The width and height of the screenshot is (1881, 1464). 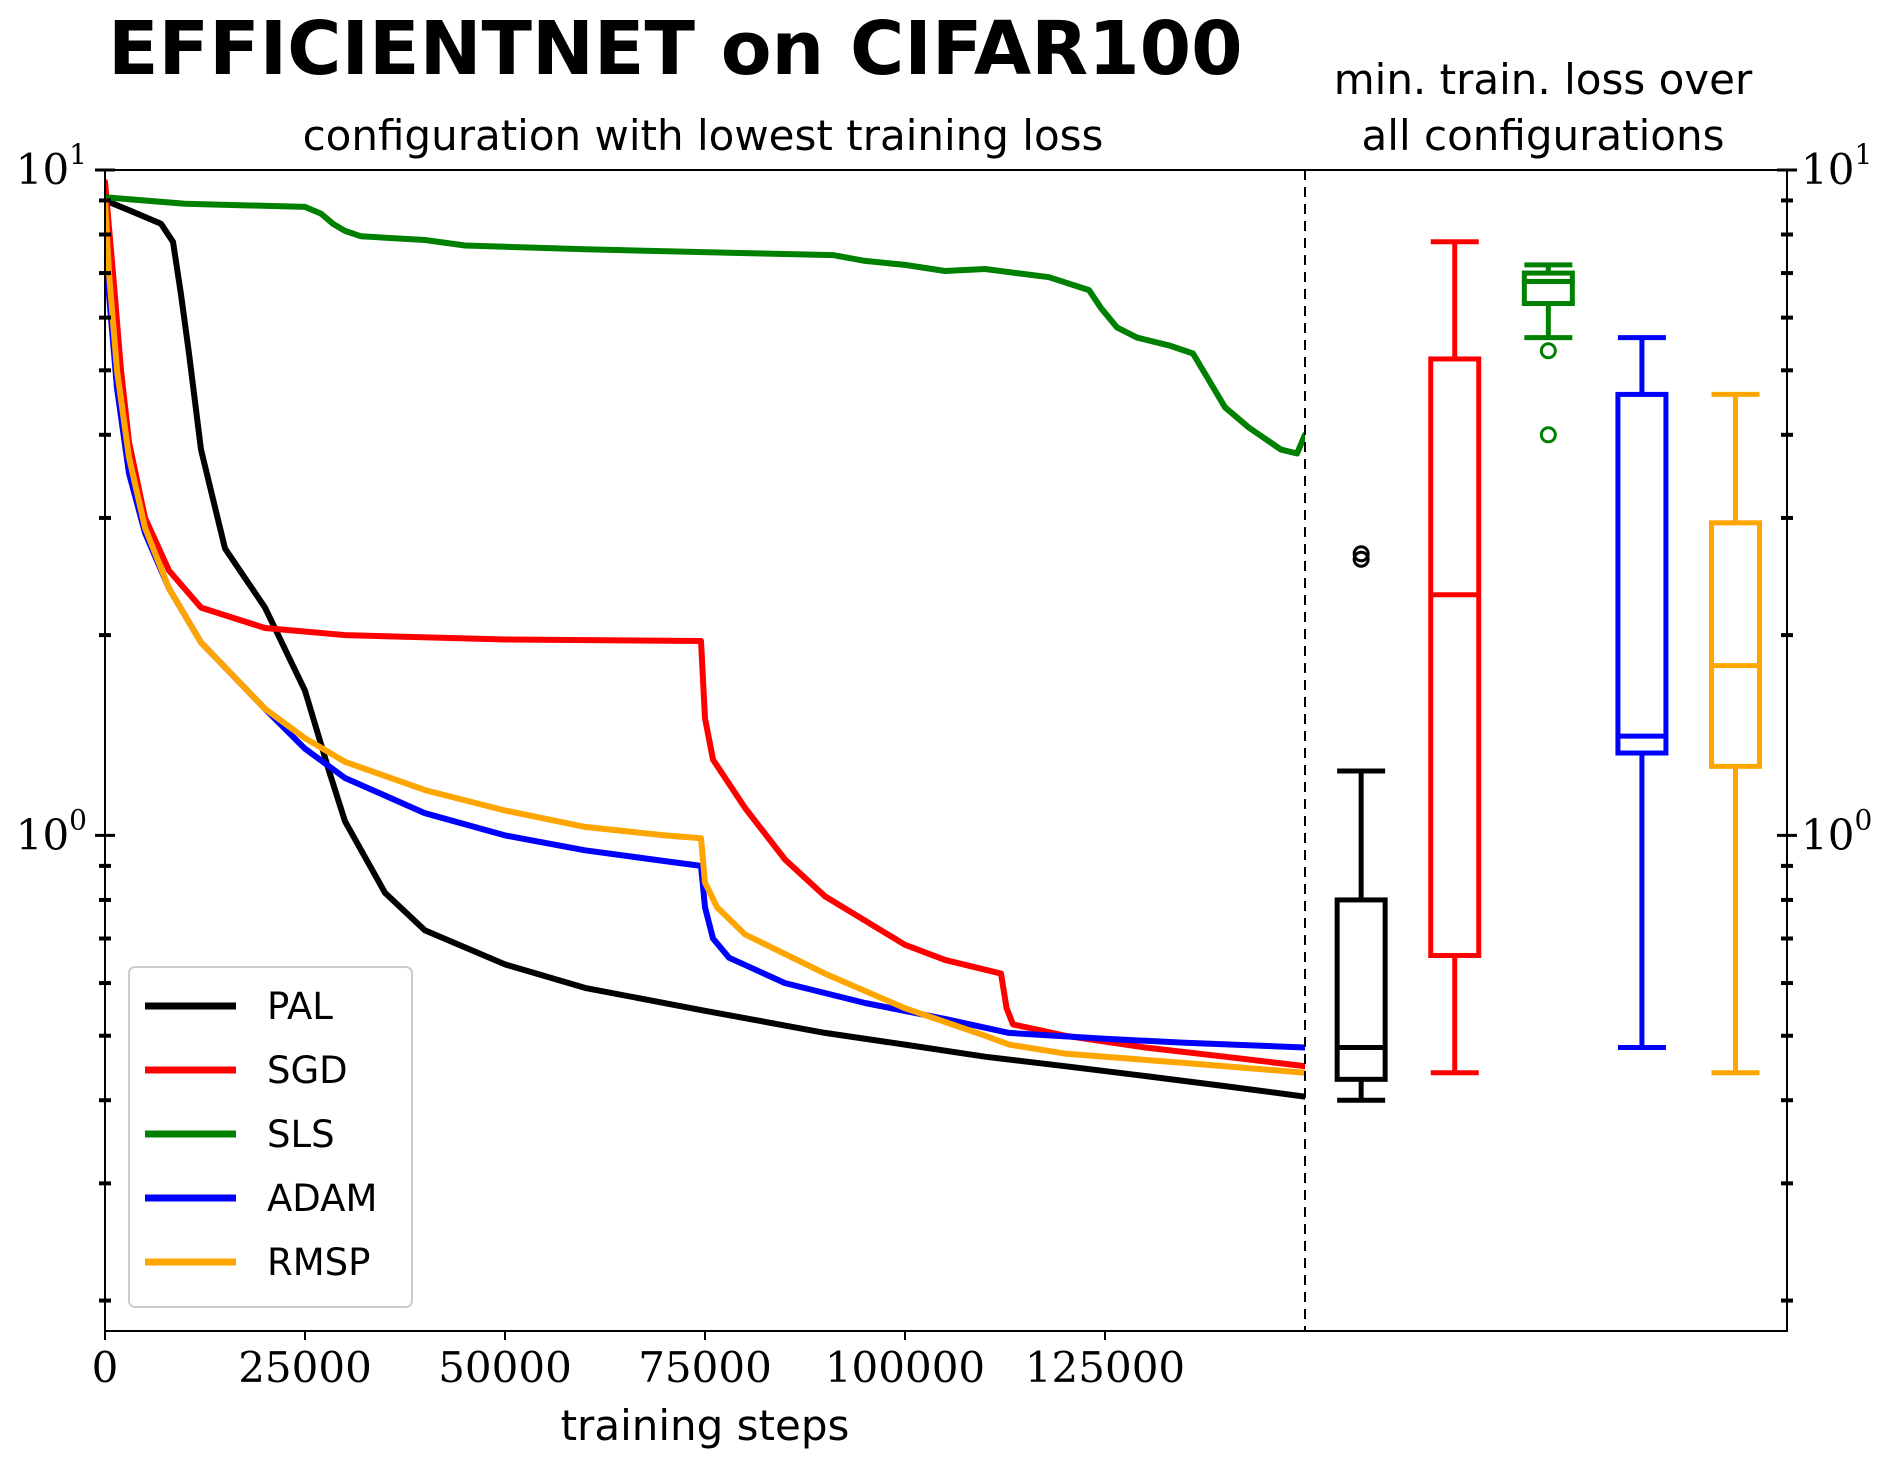 What do you see at coordinates (51, 831) in the screenshot?
I see `y-tick-label-left: 10⁰` at bounding box center [51, 831].